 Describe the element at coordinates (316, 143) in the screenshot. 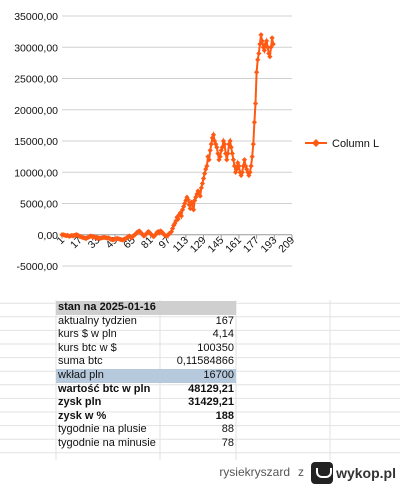

I see `legend-marker` at that location.